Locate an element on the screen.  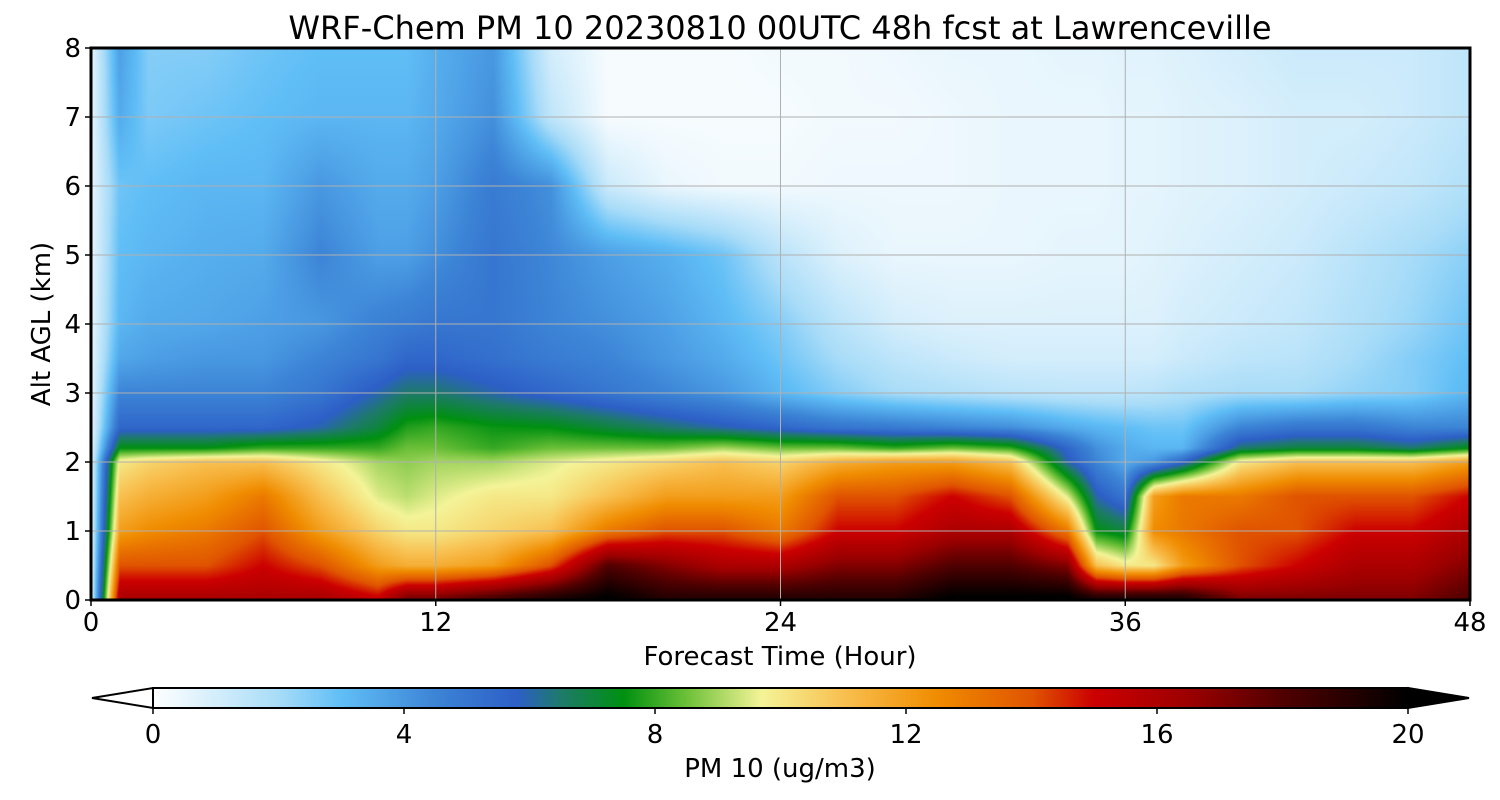
x-axis-ticks: 0 12 24 36 48 is located at coordinates (785, 619).